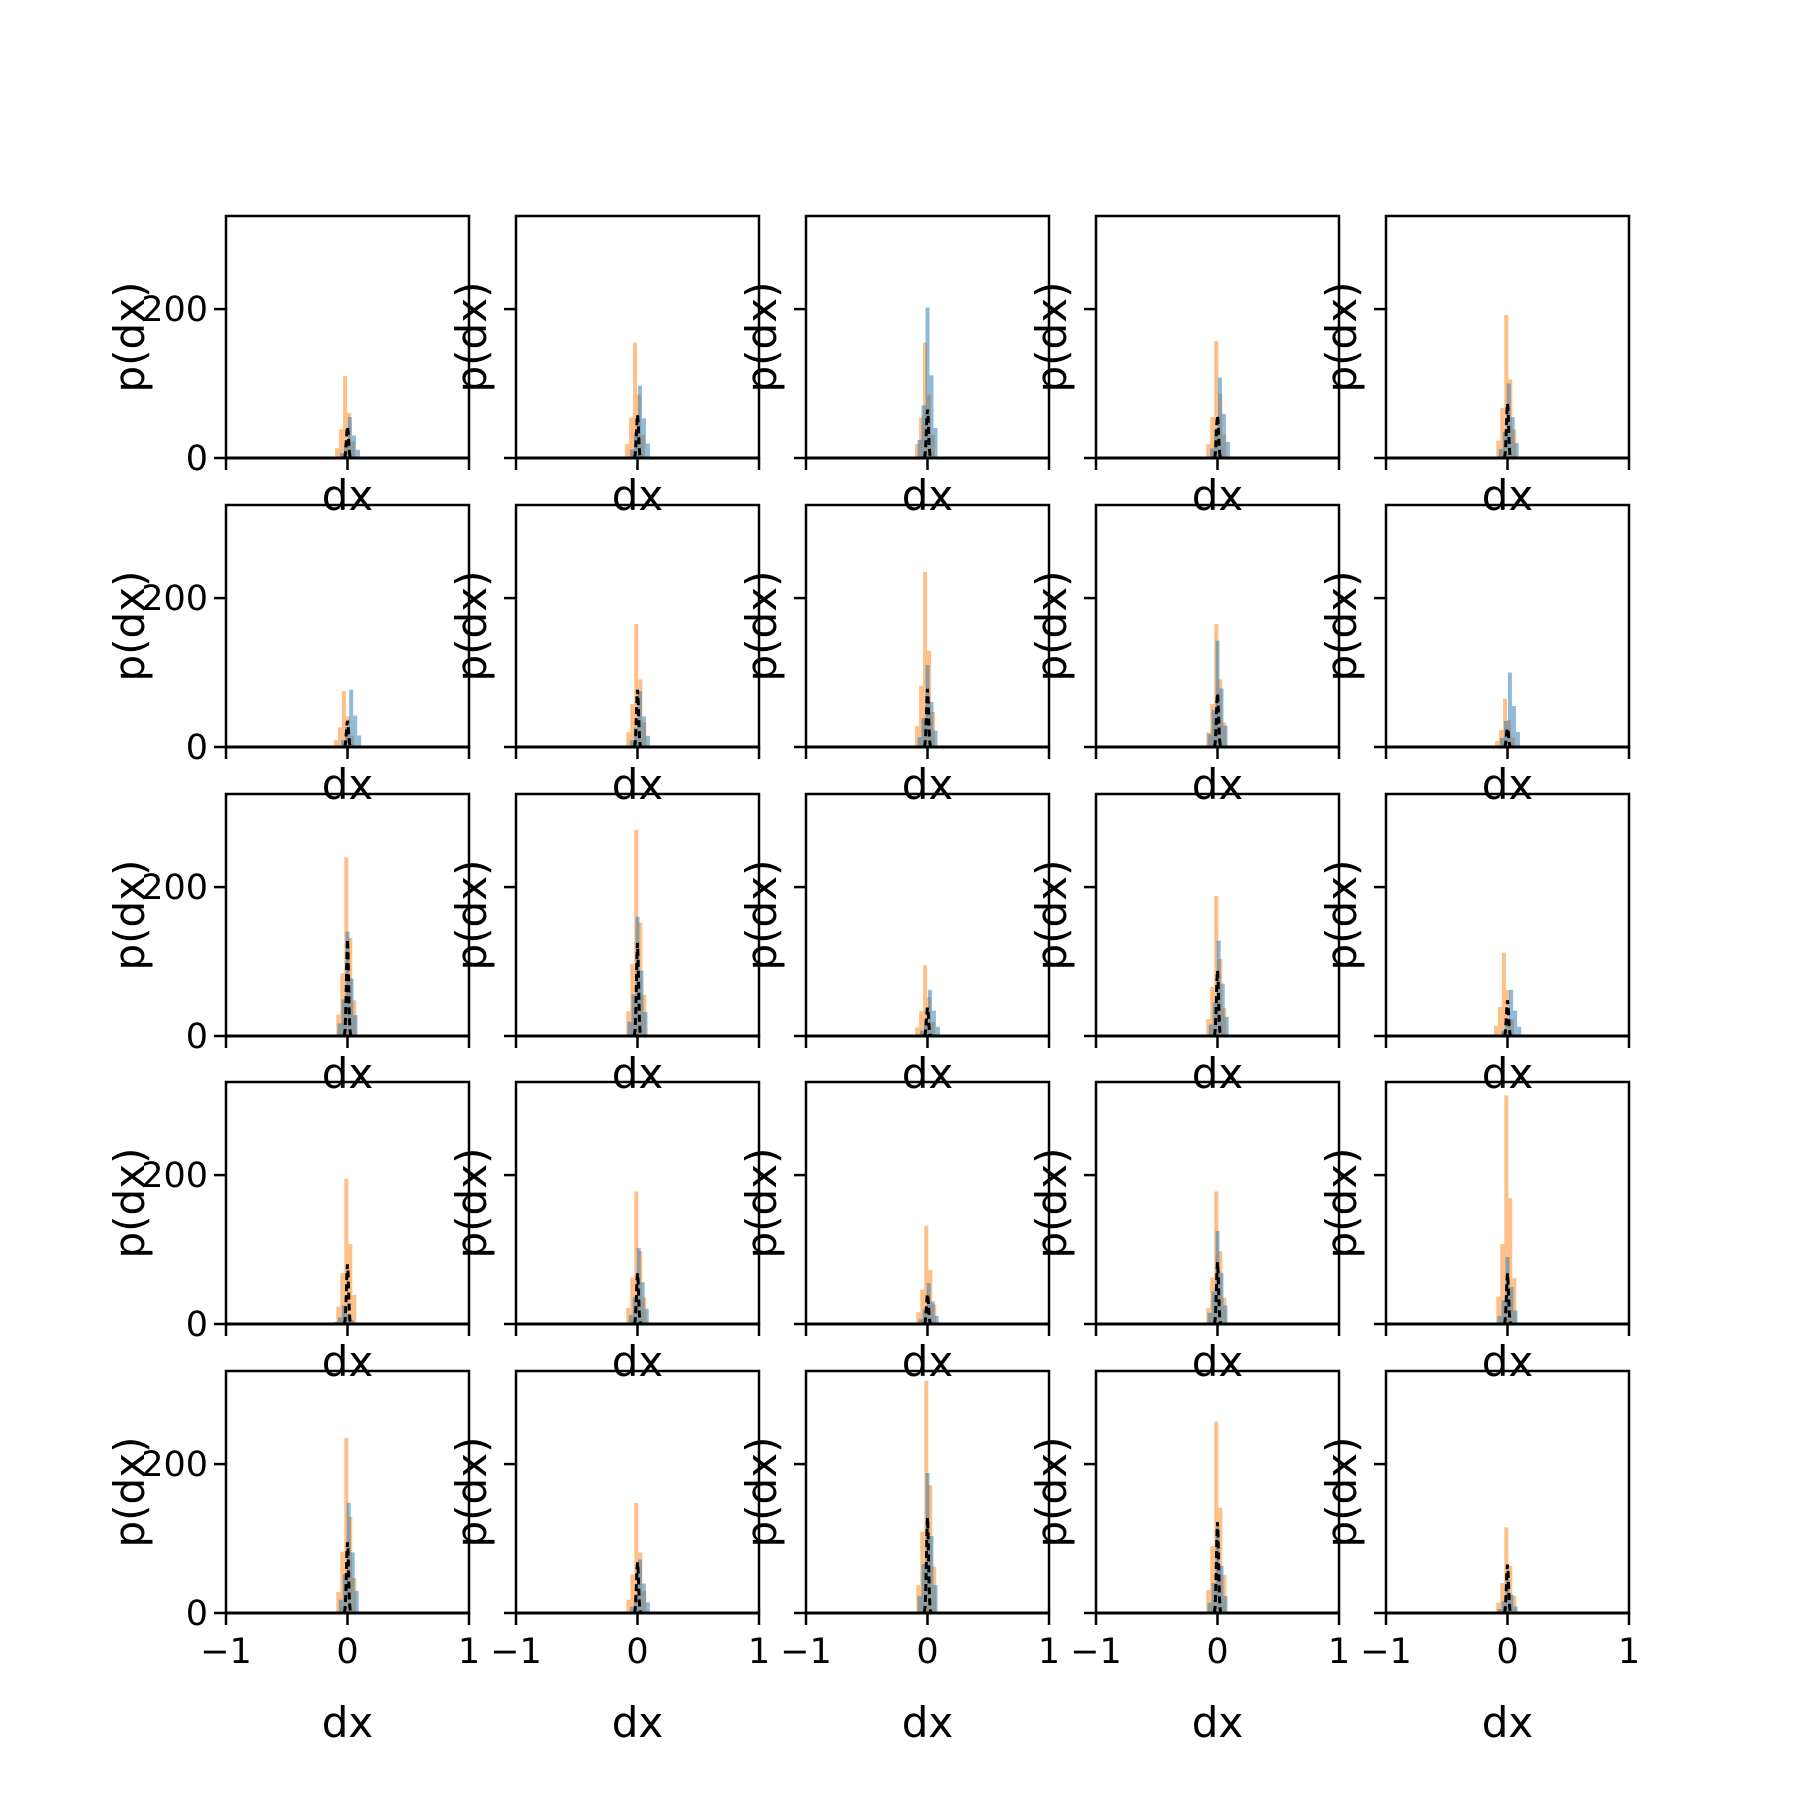 This screenshot has width=1800, height=1805. I want to click on y-tick-label: 0, so click(197, 748).